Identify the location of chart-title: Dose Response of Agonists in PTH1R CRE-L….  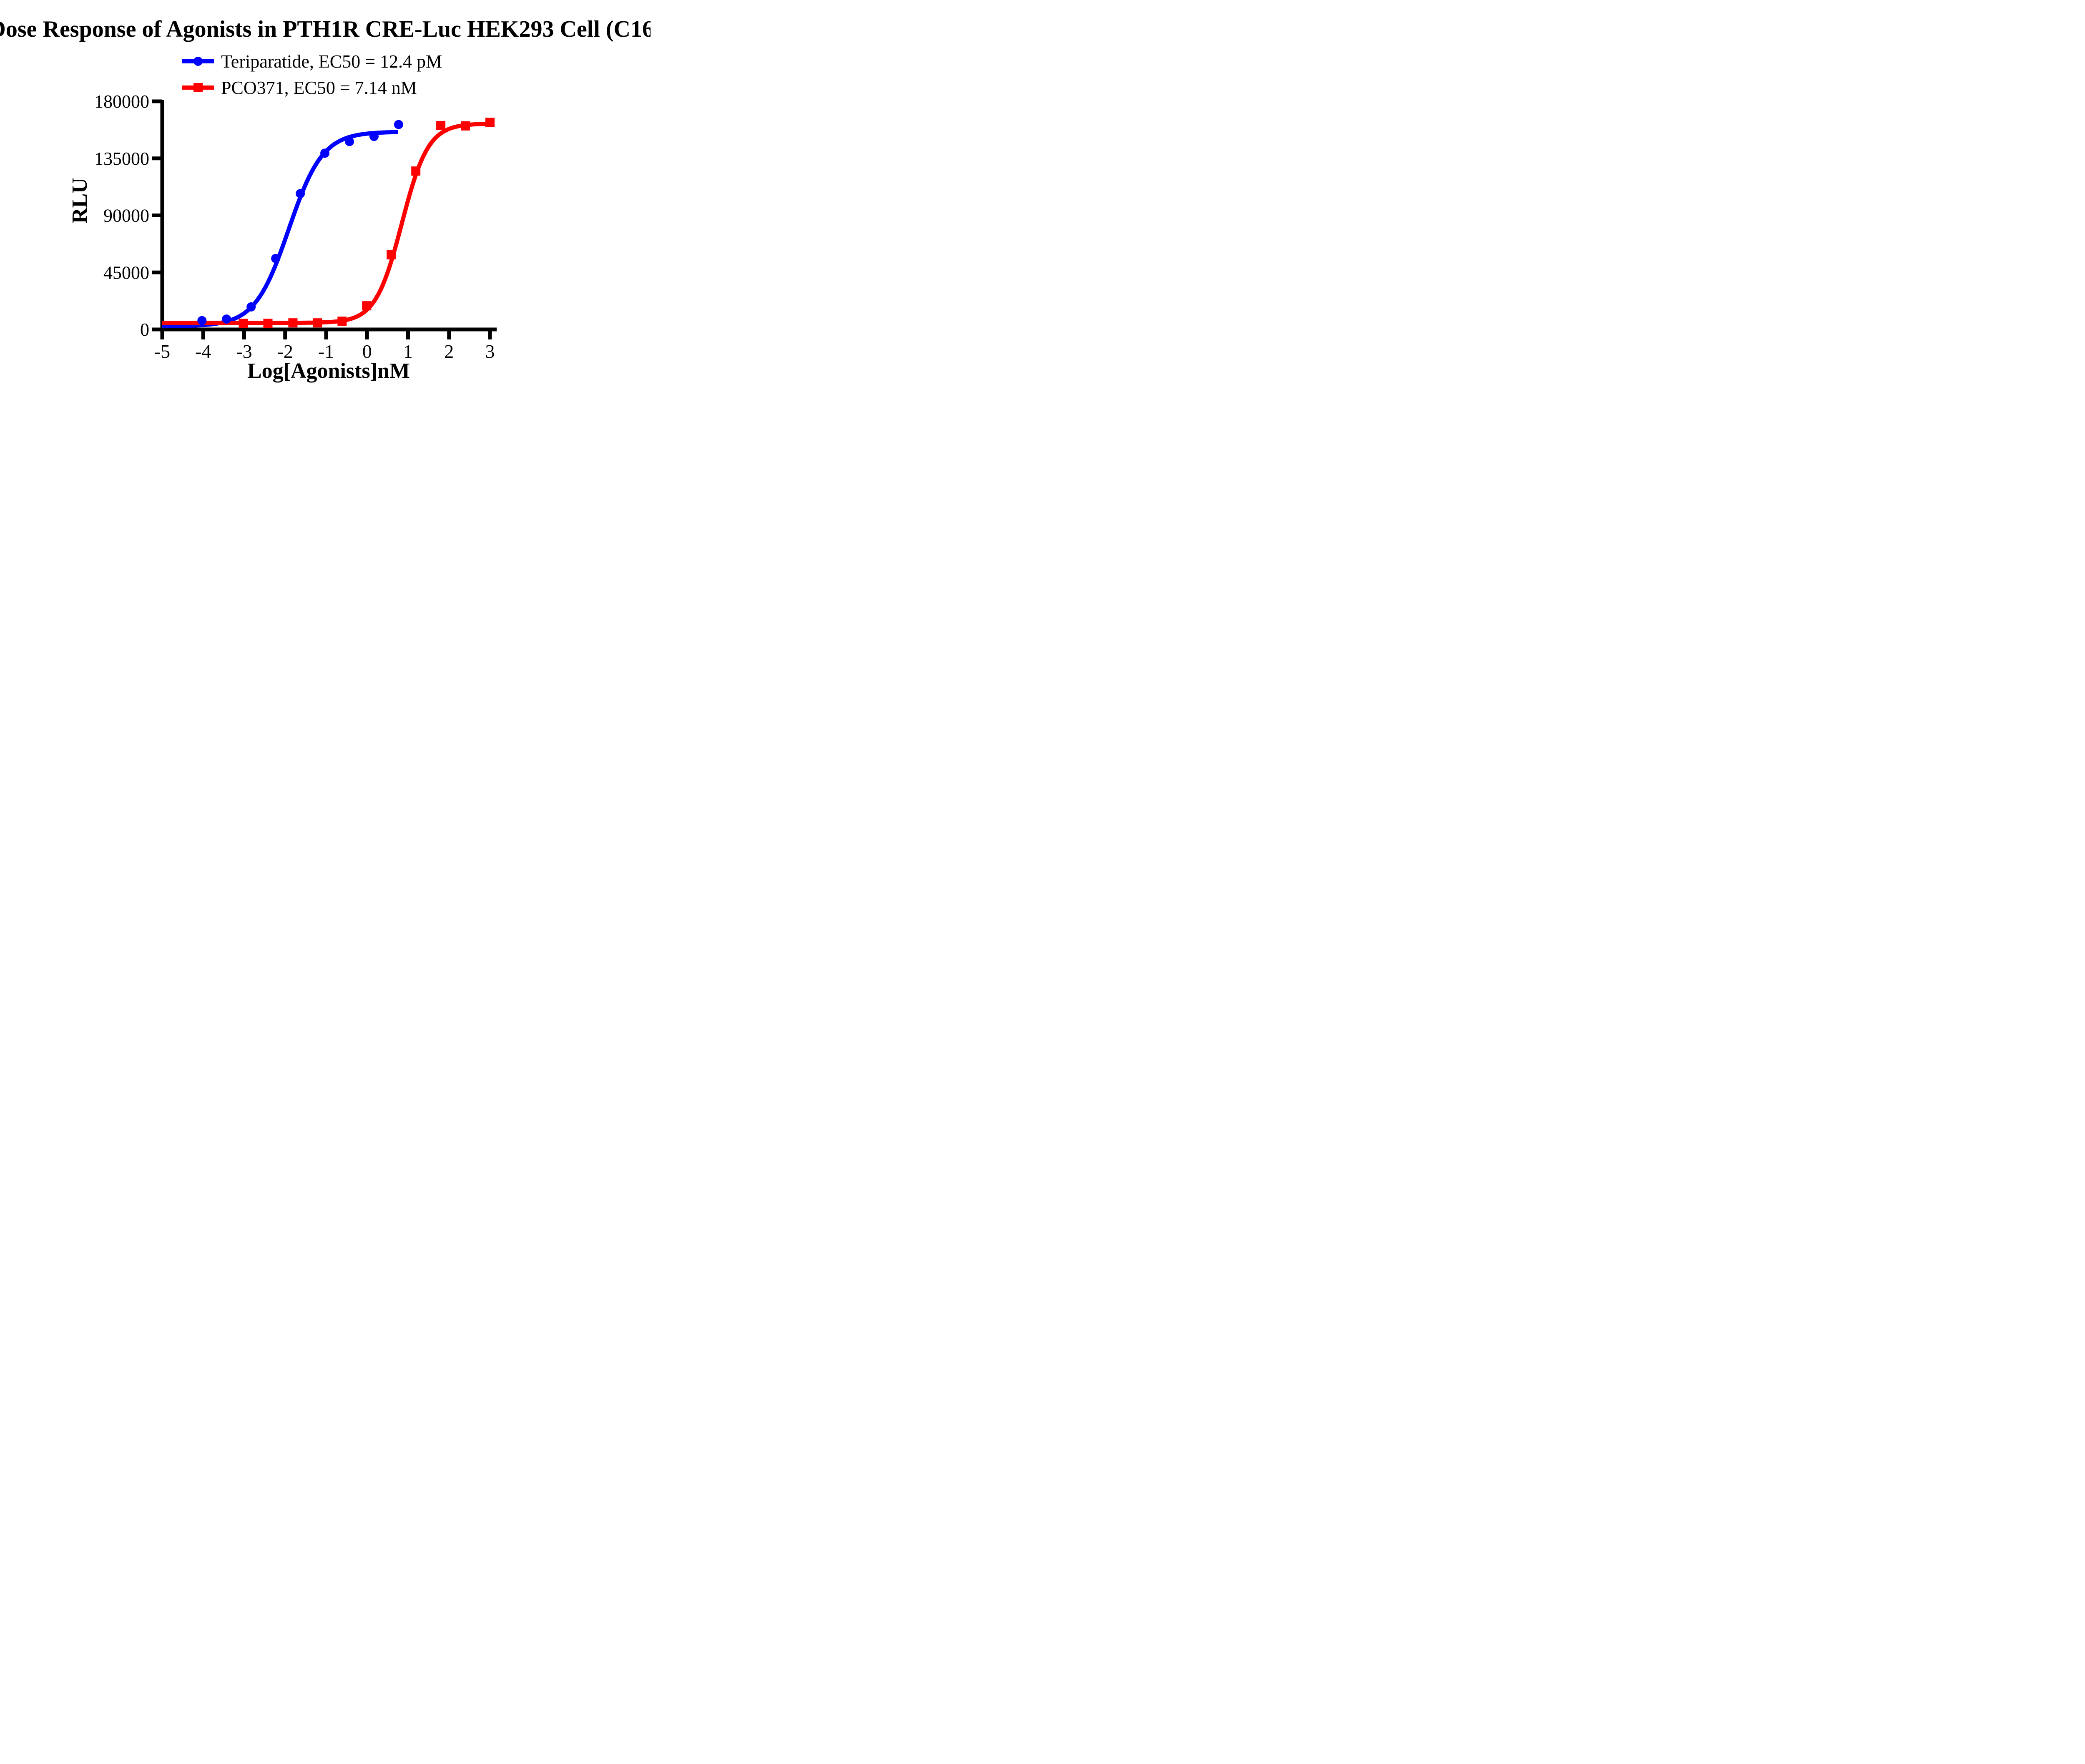
(325, 29).